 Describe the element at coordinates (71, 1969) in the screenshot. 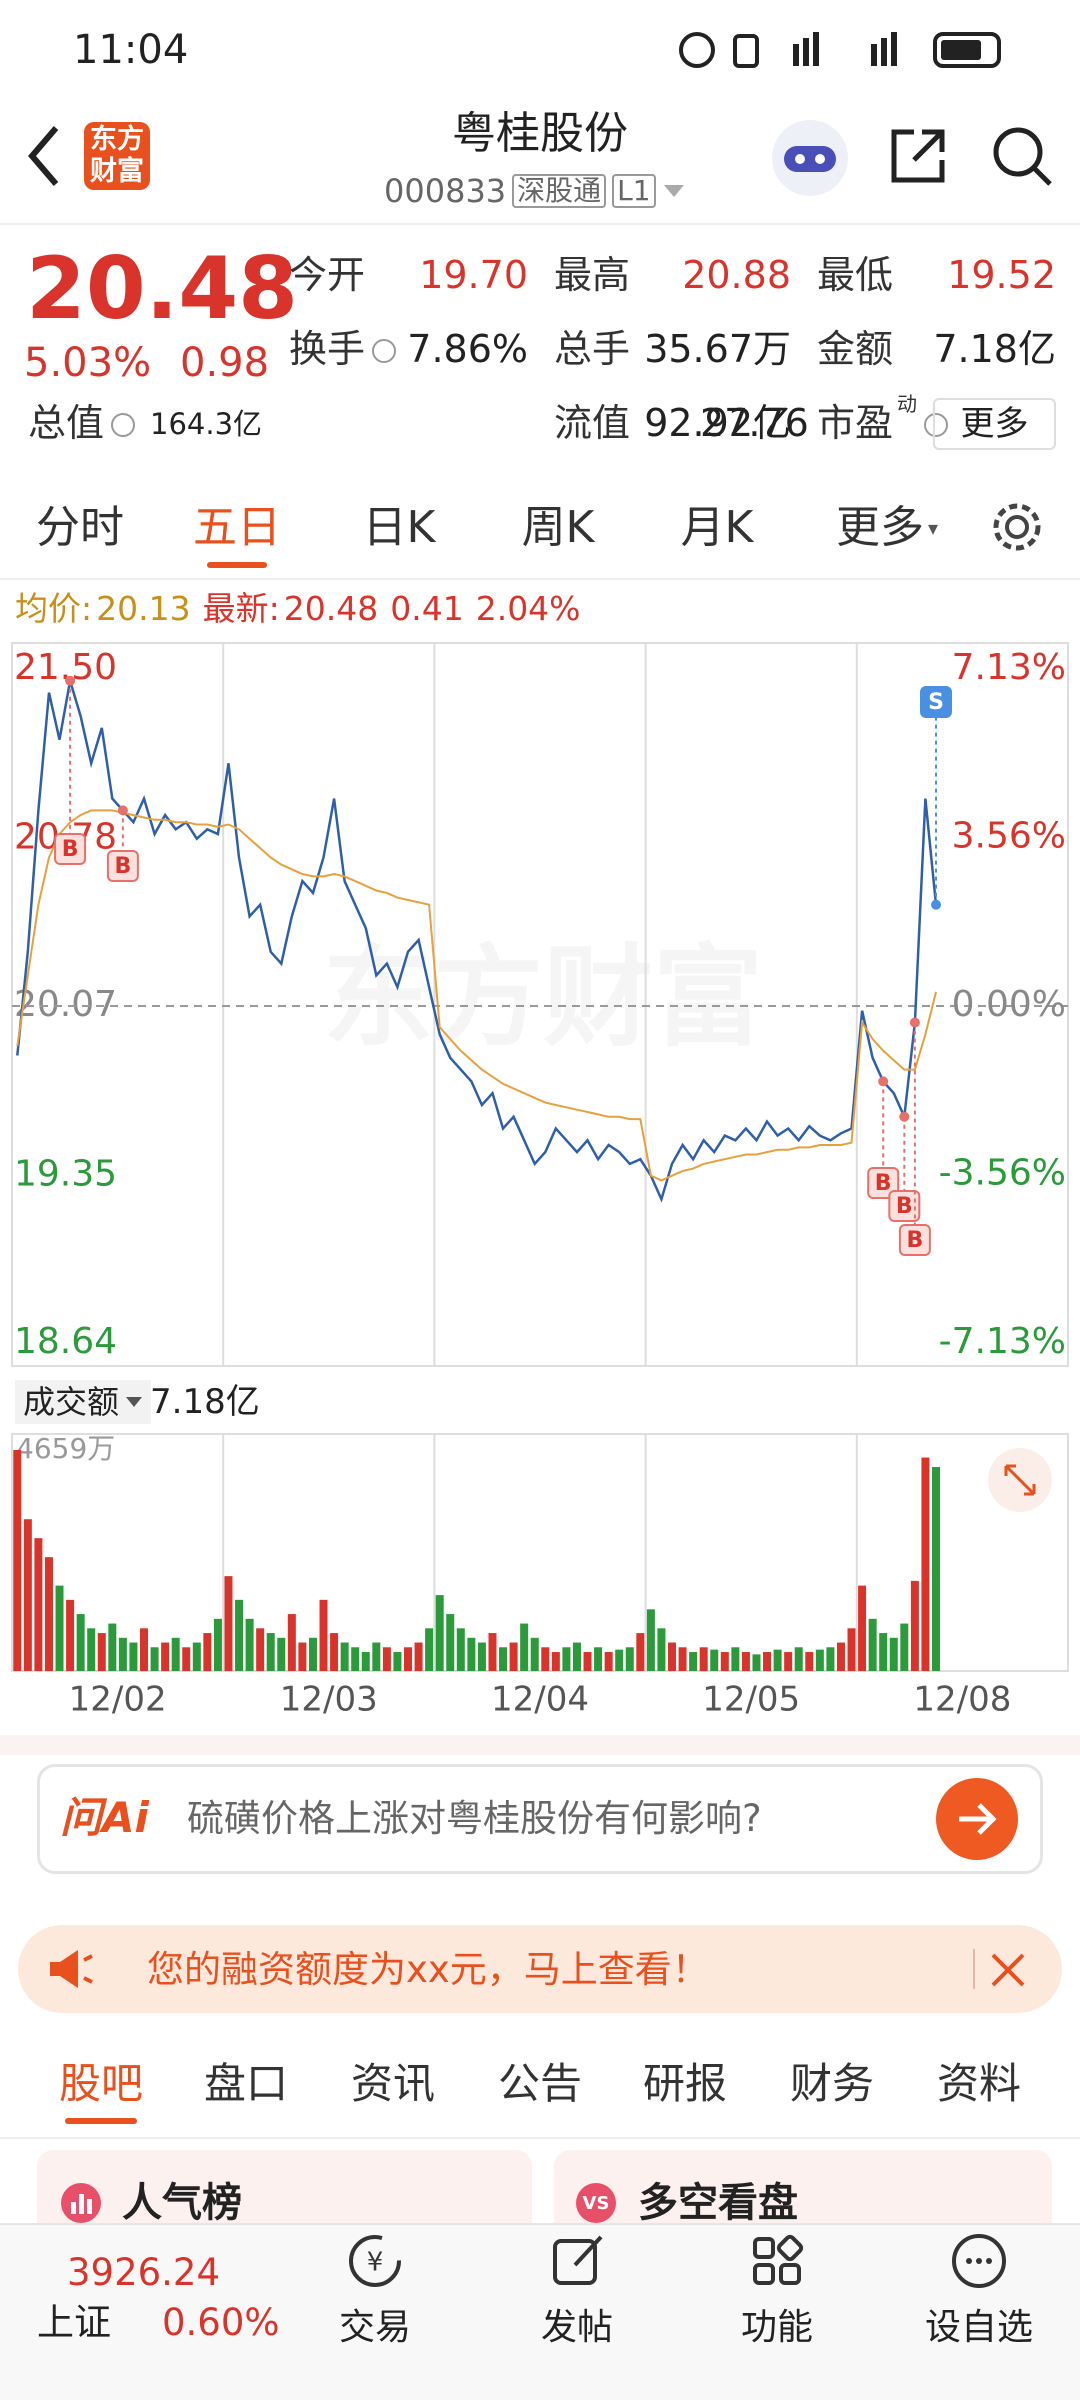

I see `speaker-icon` at that location.